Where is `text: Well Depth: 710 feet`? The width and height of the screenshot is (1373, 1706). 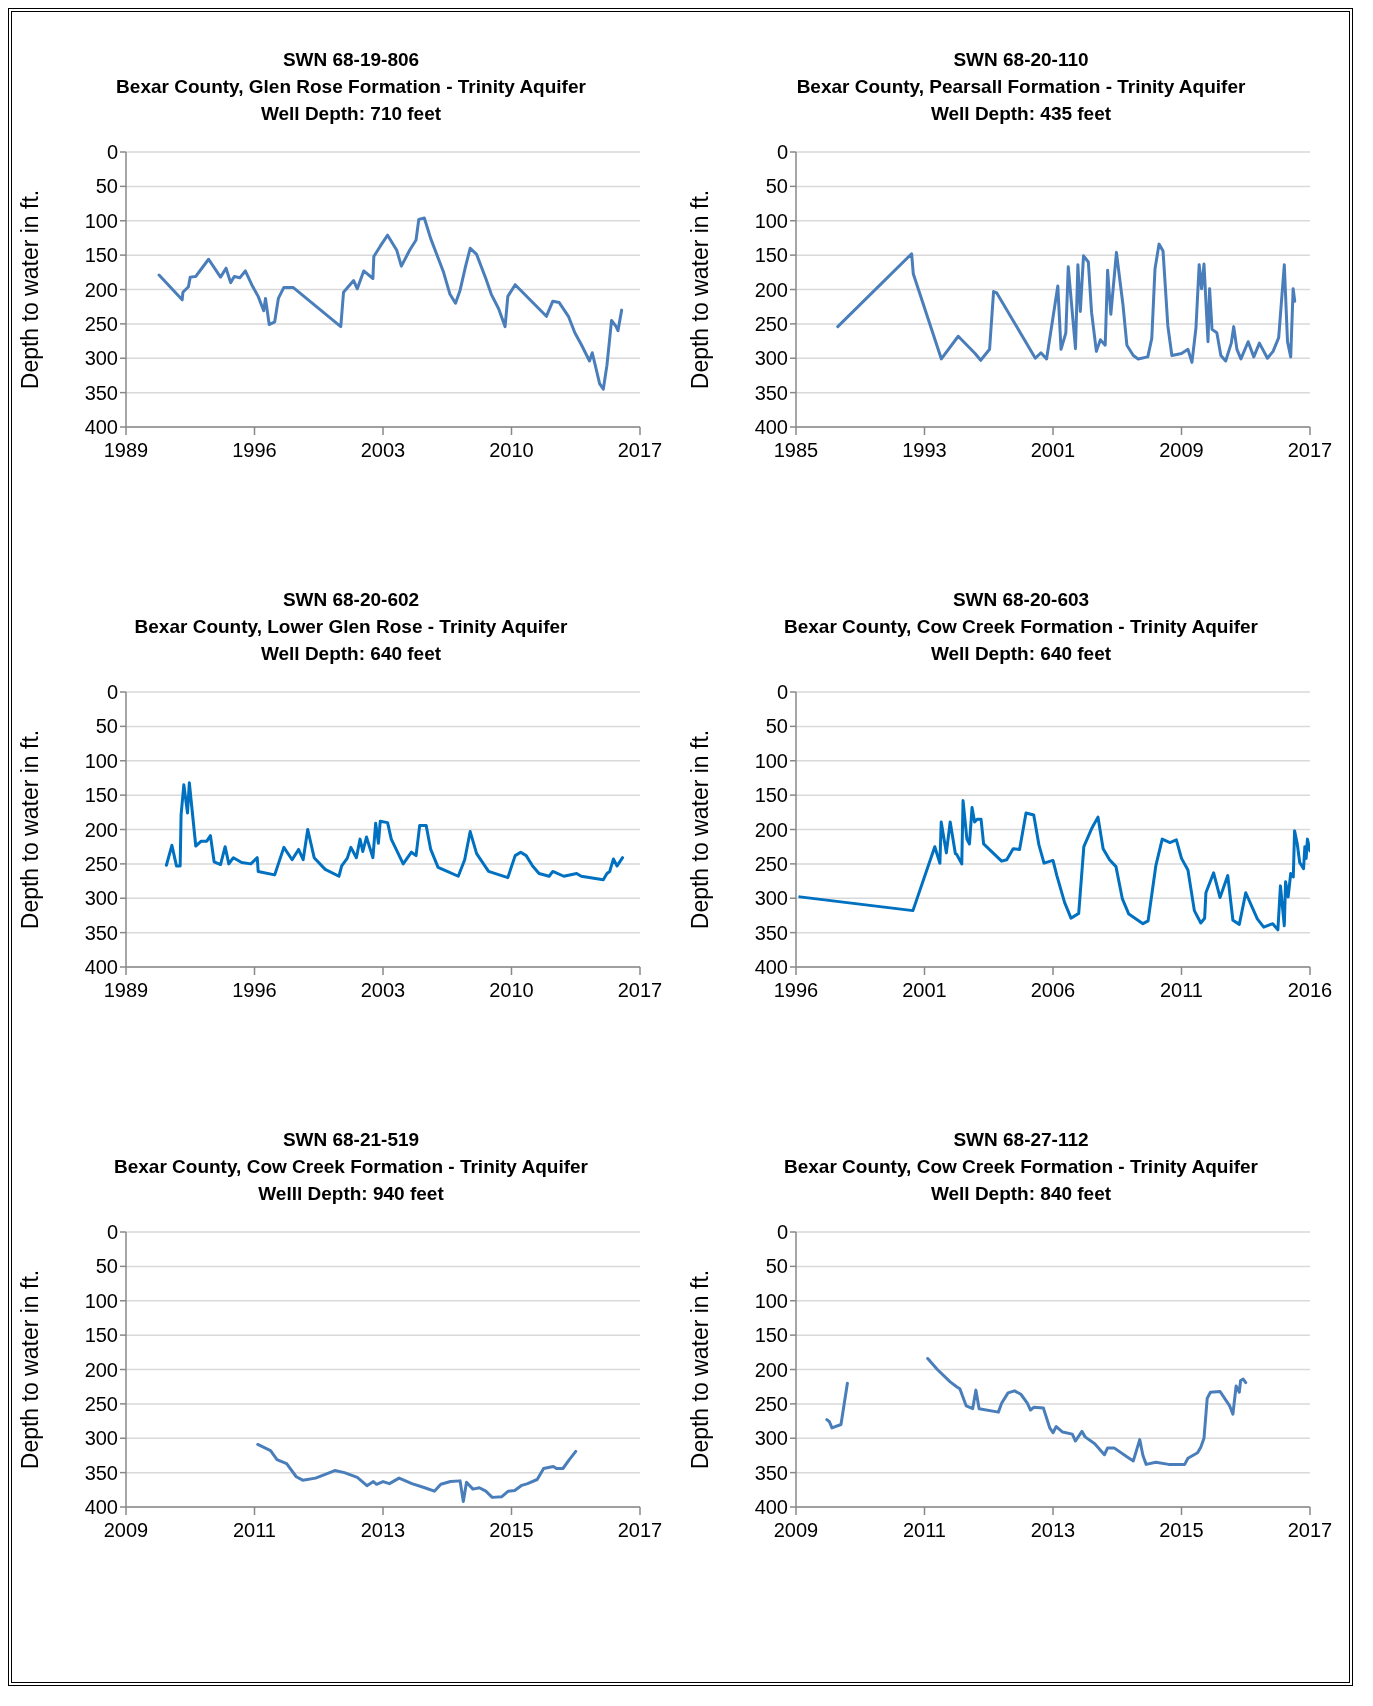 text: Well Depth: 710 feet is located at coordinates (351, 114).